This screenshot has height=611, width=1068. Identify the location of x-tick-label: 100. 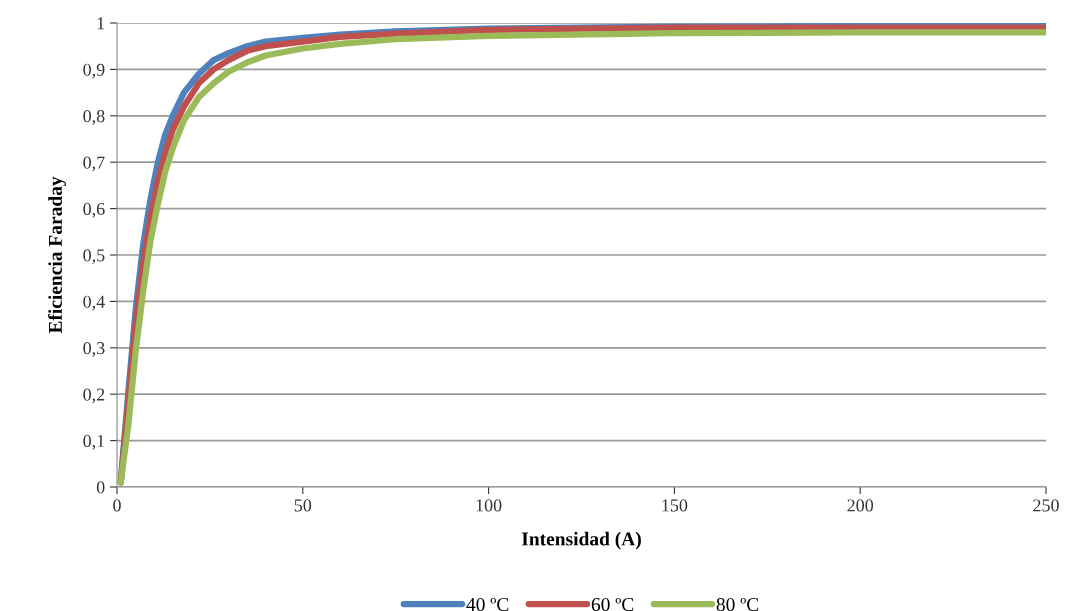
(489, 505).